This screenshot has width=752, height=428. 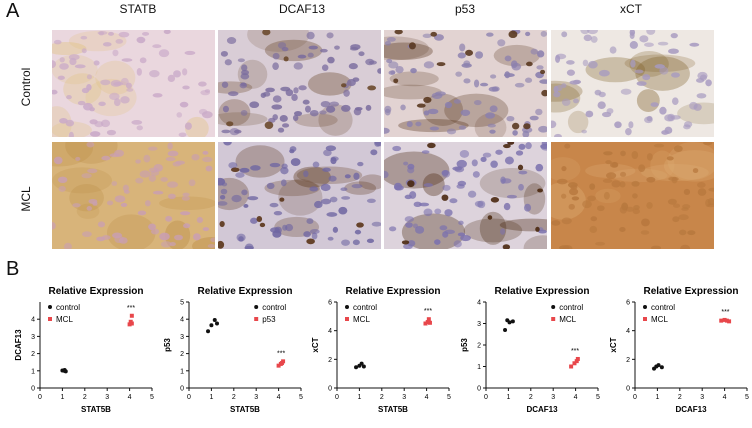 What do you see at coordinates (64, 319) in the screenshot?
I see `legend-label: MCL` at bounding box center [64, 319].